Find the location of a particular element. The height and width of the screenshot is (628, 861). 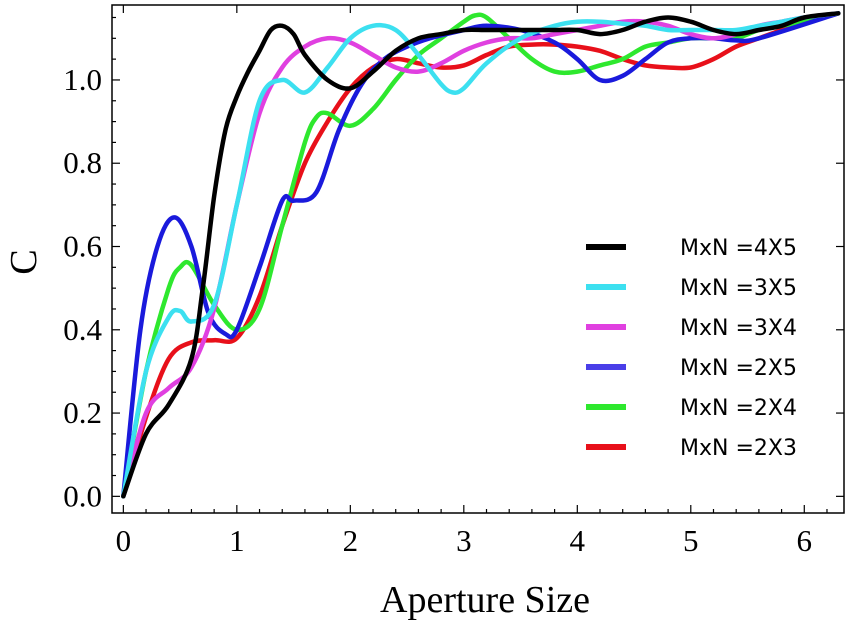

legend-entry: MxN =4X5 is located at coordinates (691, 248).